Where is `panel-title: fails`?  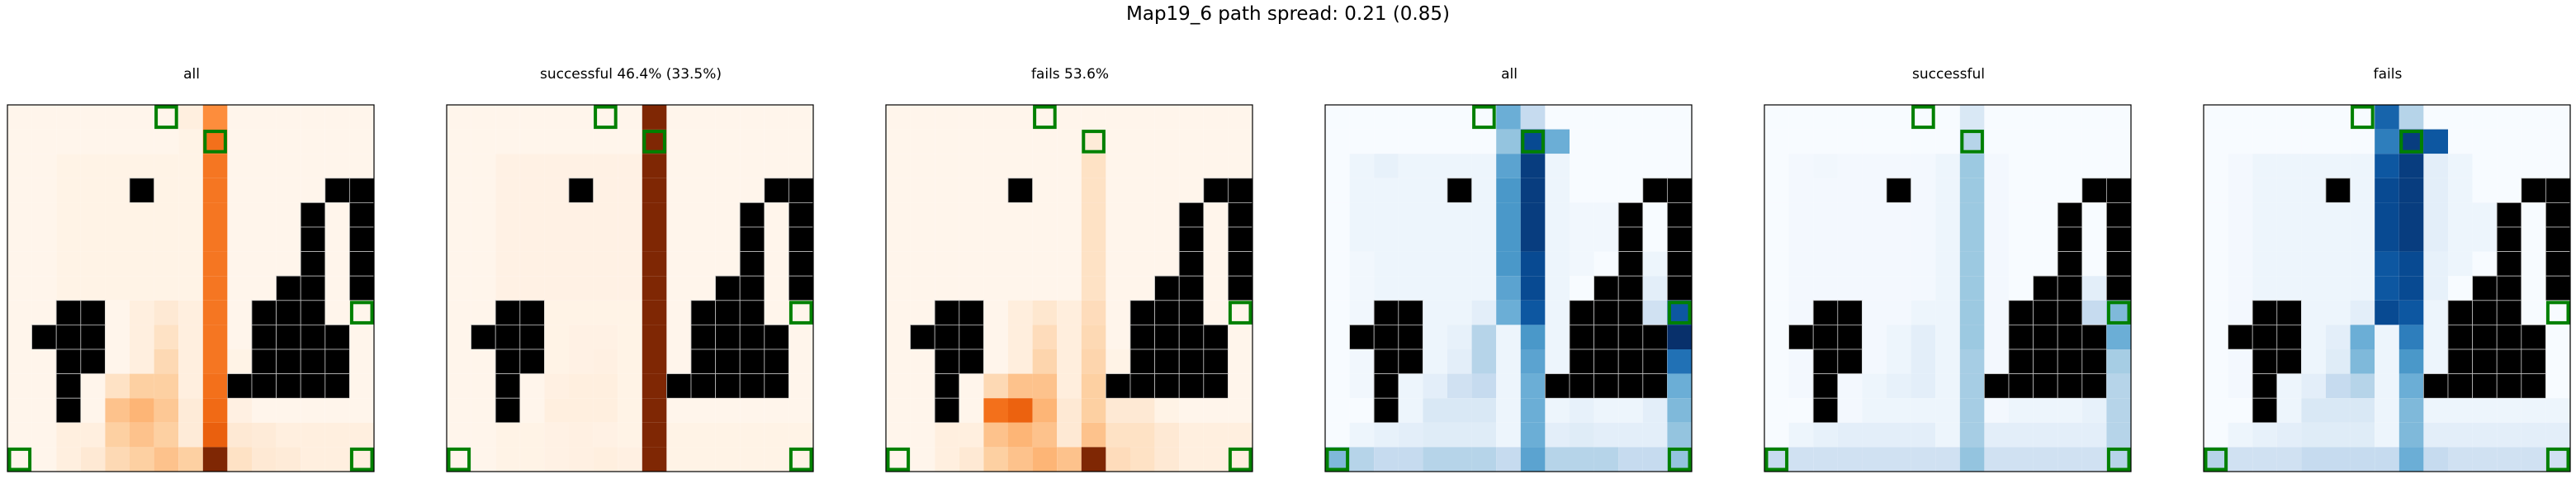 panel-title: fails is located at coordinates (2388, 75).